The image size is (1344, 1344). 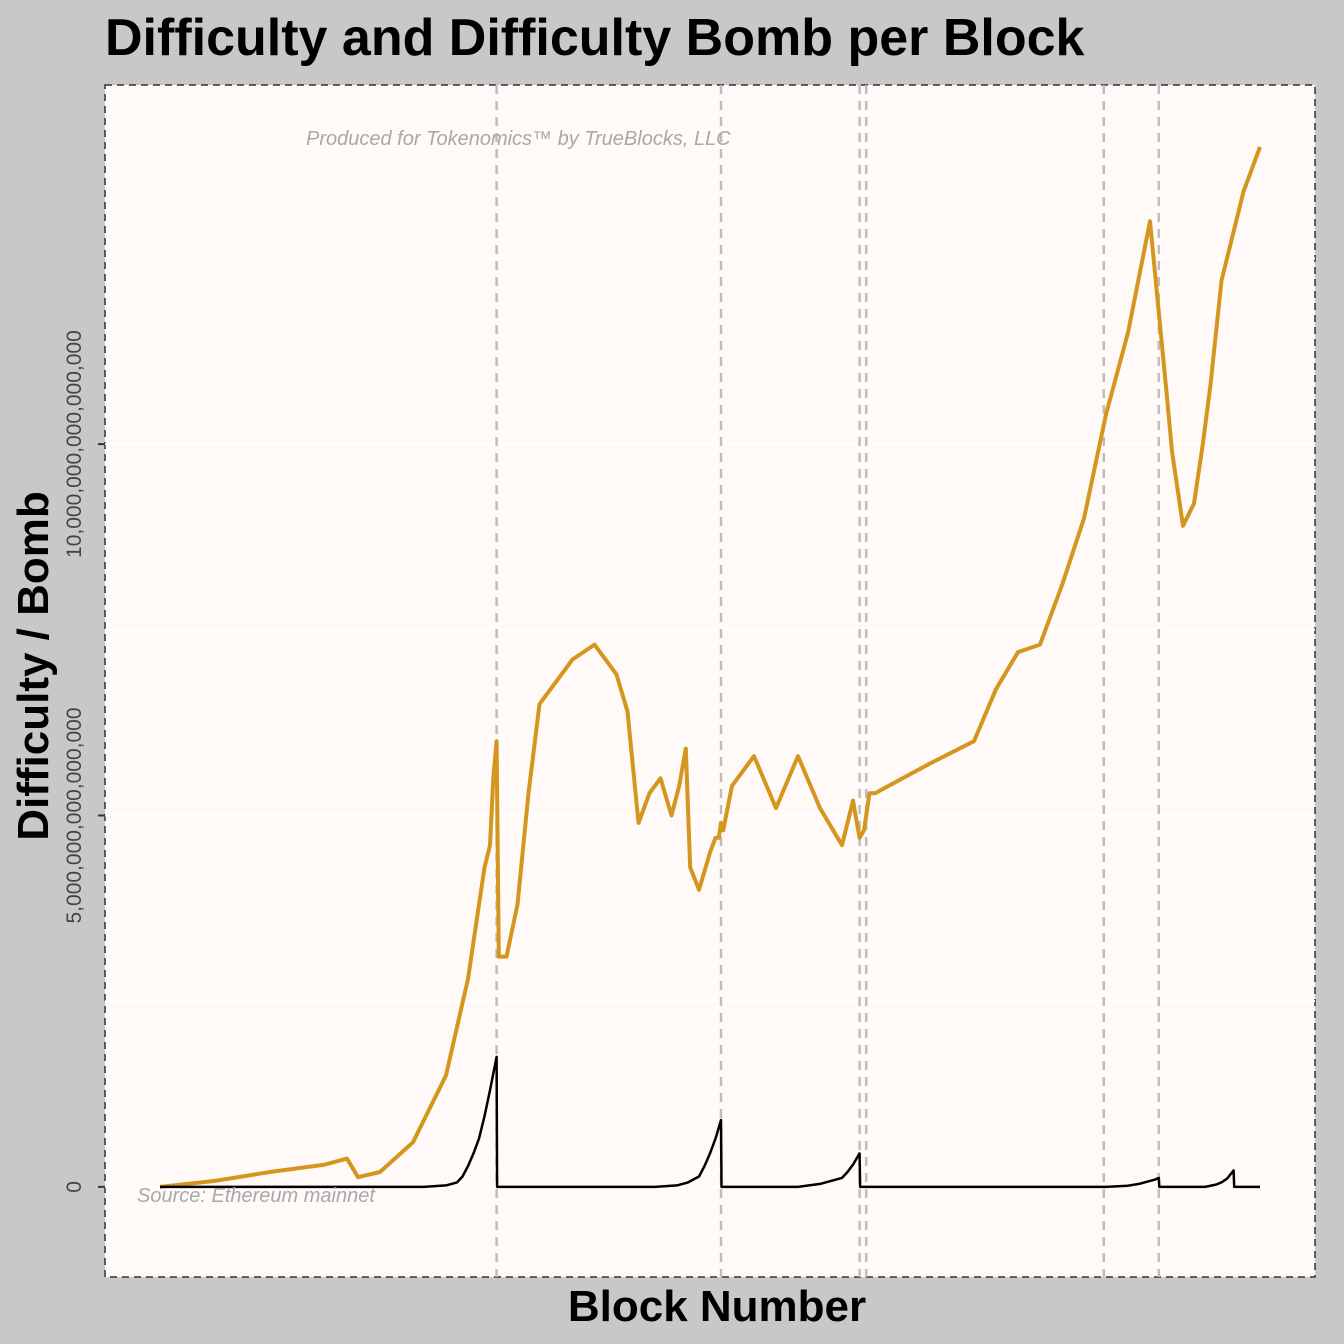 What do you see at coordinates (74, 815) in the screenshot?
I see `y-tick-label: 5,000,000,000,000,000` at bounding box center [74, 815].